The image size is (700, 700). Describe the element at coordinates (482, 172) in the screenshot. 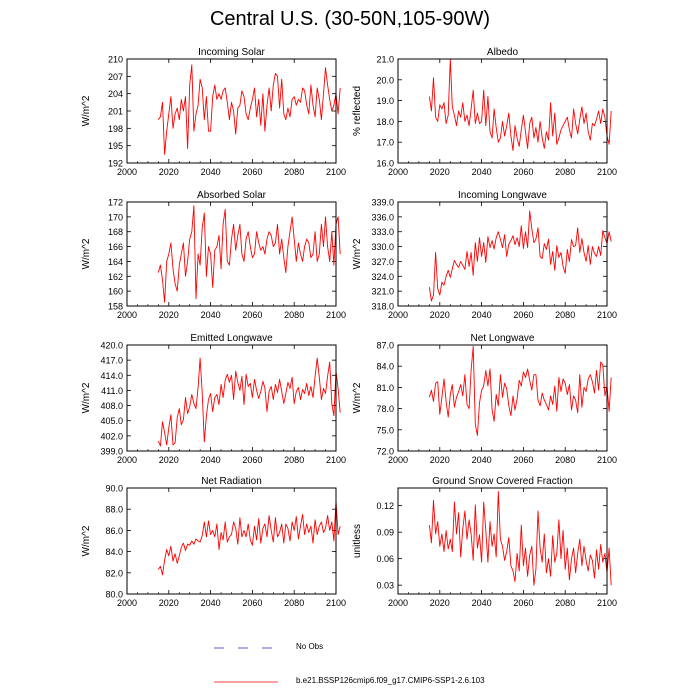

I see `chart-albedo-xtick-label: 2040` at that location.